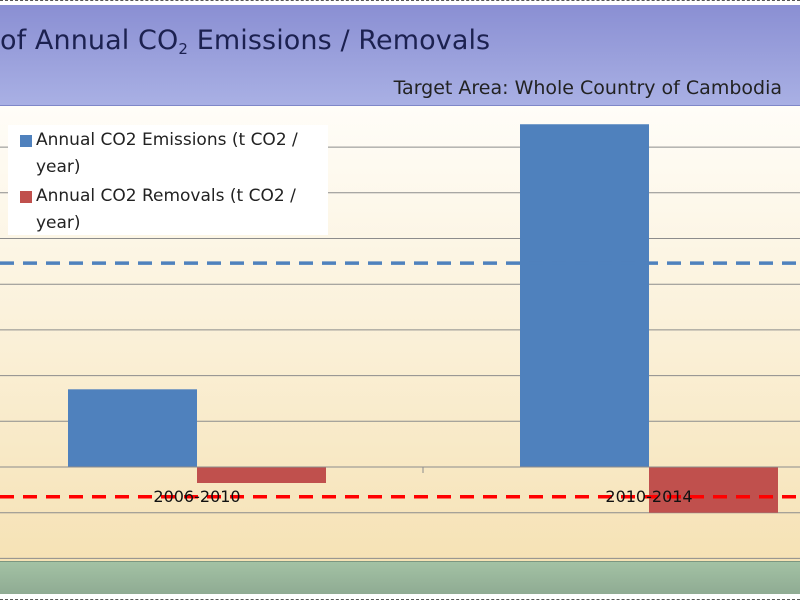 This screenshot has width=800, height=600. What do you see at coordinates (89, 40) in the screenshot?
I see `title-text-pre: of Annual CO` at bounding box center [89, 40].